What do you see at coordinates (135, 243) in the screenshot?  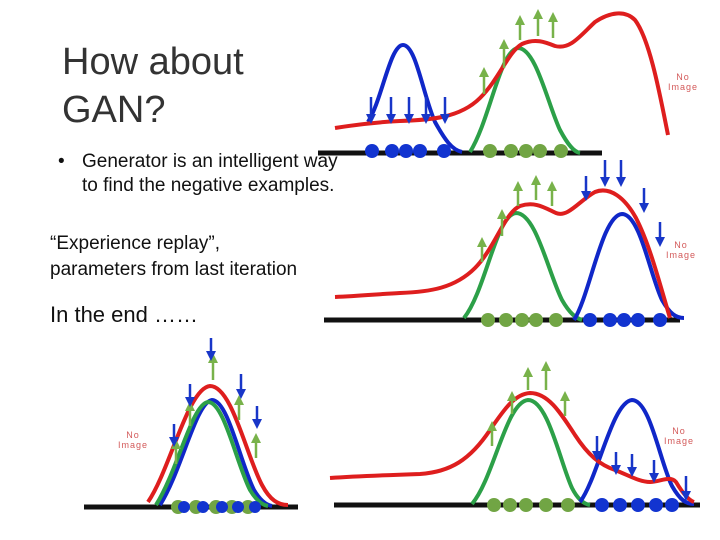 I see `experience-replay-text: “Experience replay”,` at bounding box center [135, 243].